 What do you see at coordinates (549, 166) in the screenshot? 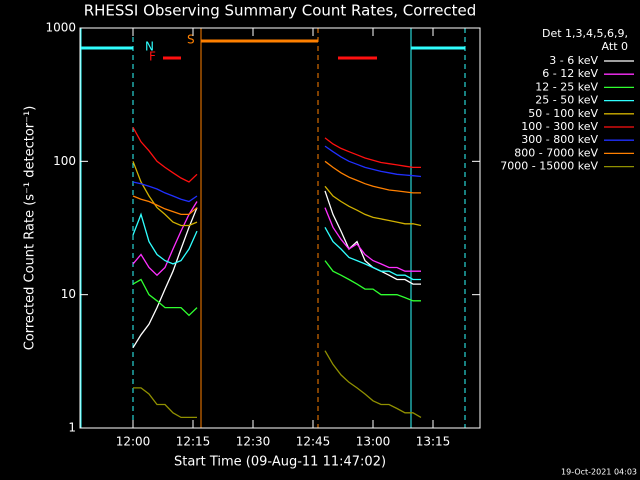
I see `legend-label: 7000 - 15000 keV` at bounding box center [549, 166].